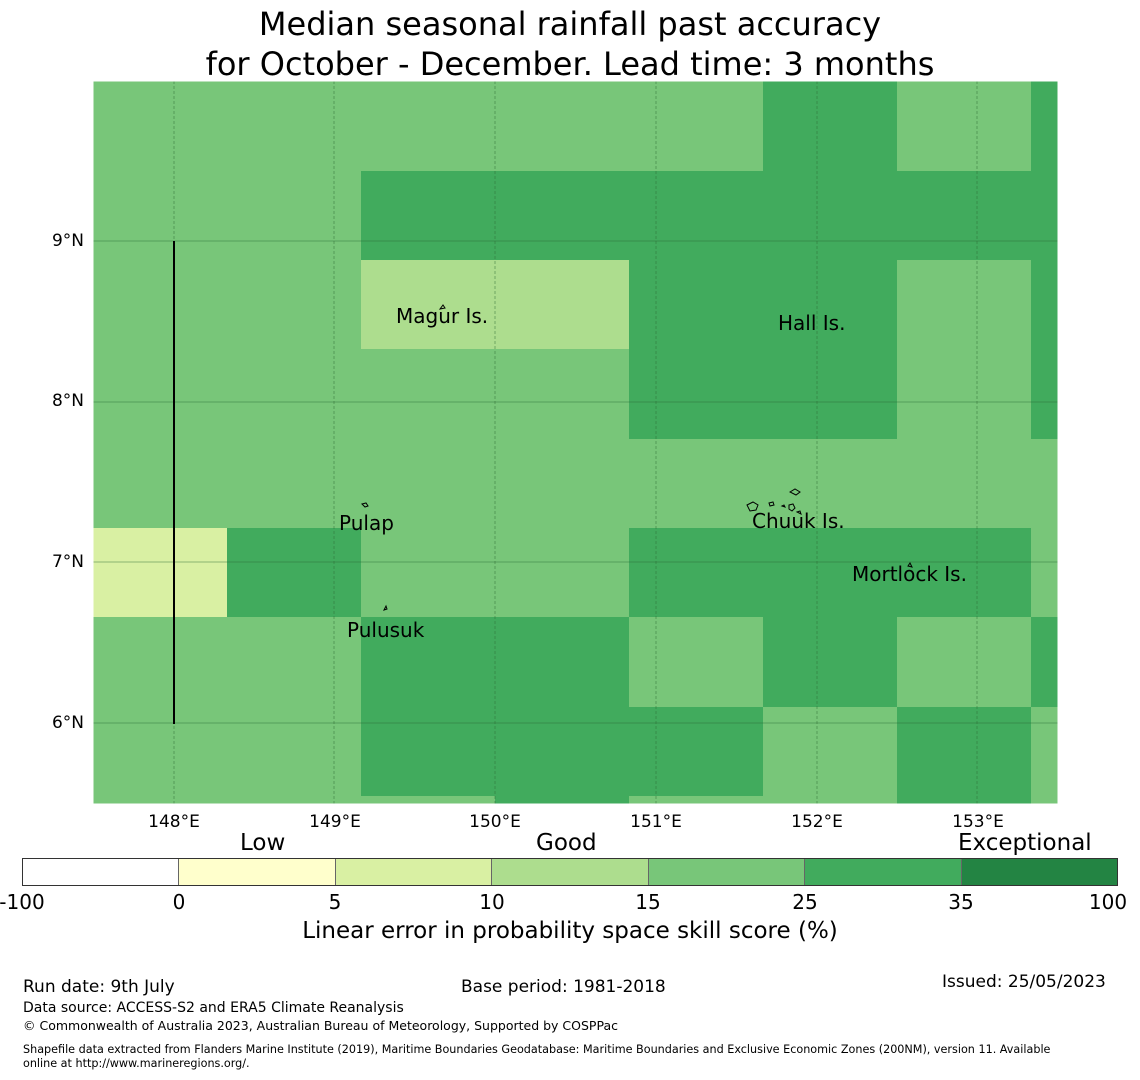  What do you see at coordinates (798, 521) in the screenshot?
I see `place-label-chuuk: Chuuk Is.` at bounding box center [798, 521].